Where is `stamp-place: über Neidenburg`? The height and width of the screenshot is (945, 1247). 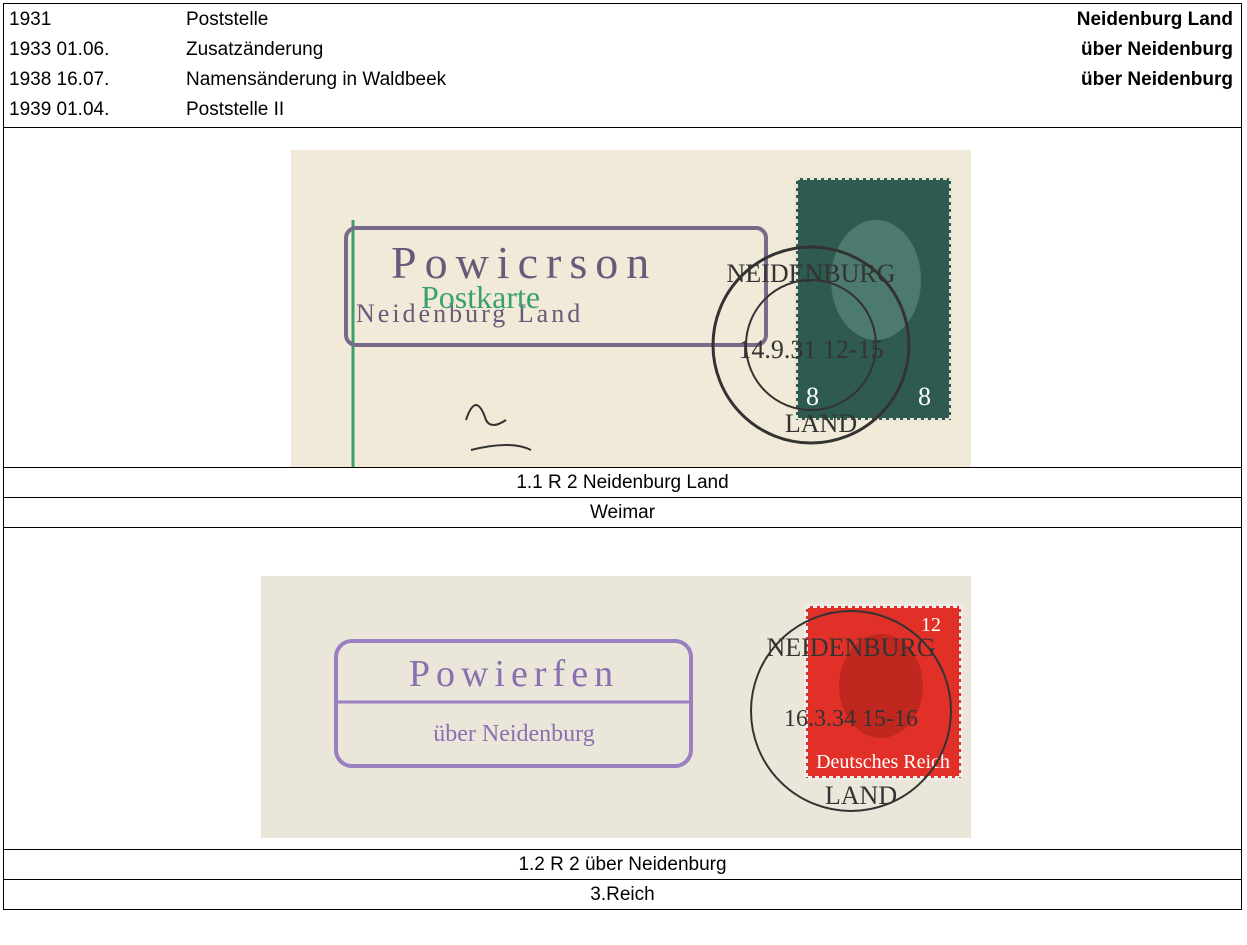 stamp-place: über Neidenburg is located at coordinates (514, 734).